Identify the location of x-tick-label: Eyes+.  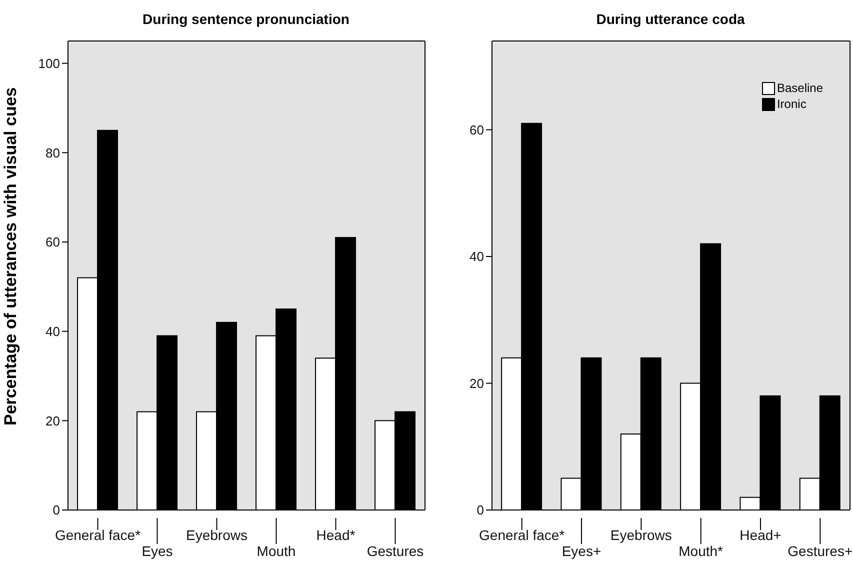
(582, 551).